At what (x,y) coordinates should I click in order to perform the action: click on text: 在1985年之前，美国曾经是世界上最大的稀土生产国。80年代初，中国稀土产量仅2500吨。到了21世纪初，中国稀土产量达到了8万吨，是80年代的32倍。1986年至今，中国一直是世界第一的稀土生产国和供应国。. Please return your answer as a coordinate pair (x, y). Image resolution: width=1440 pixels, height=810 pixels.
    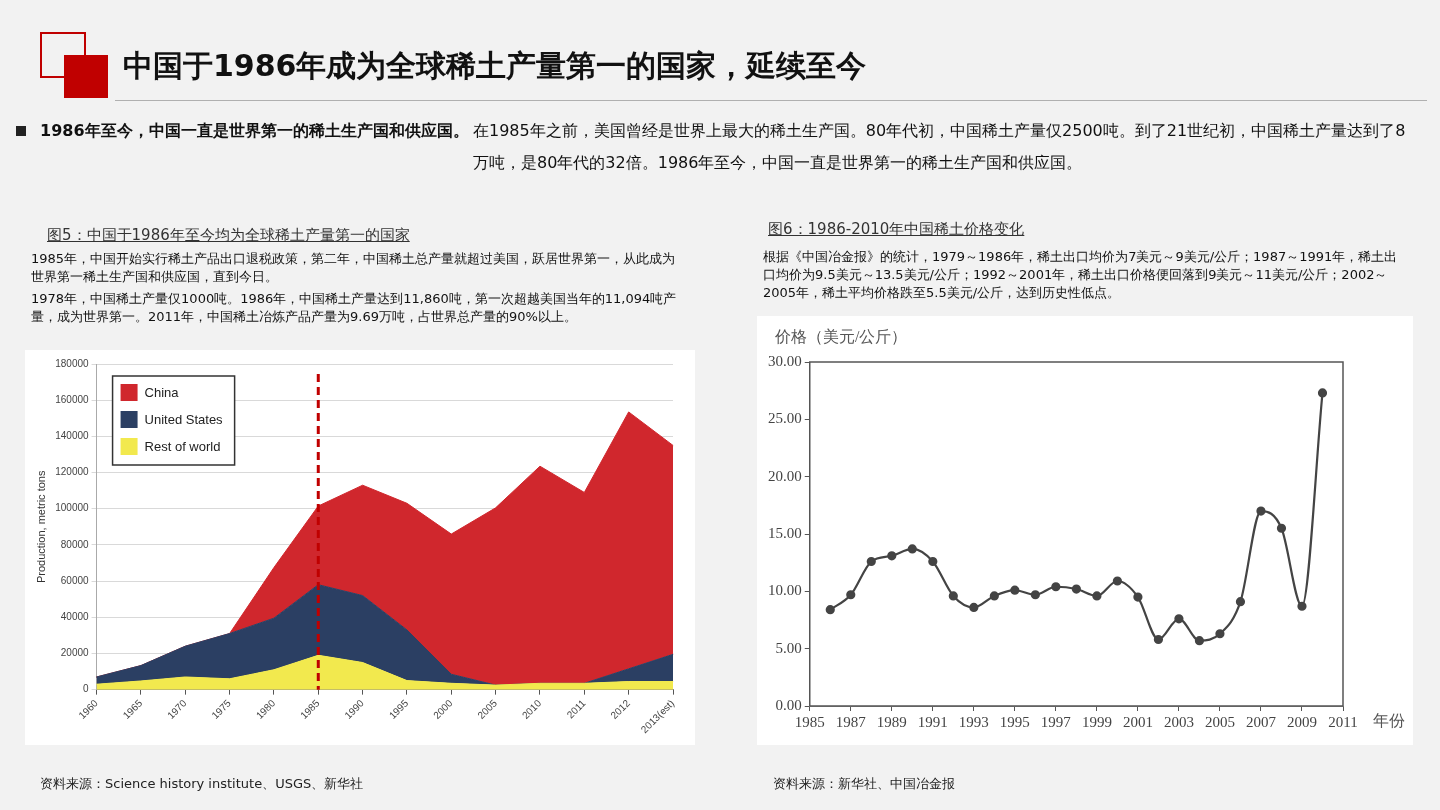
    Looking at the image, I should click on (940, 147).